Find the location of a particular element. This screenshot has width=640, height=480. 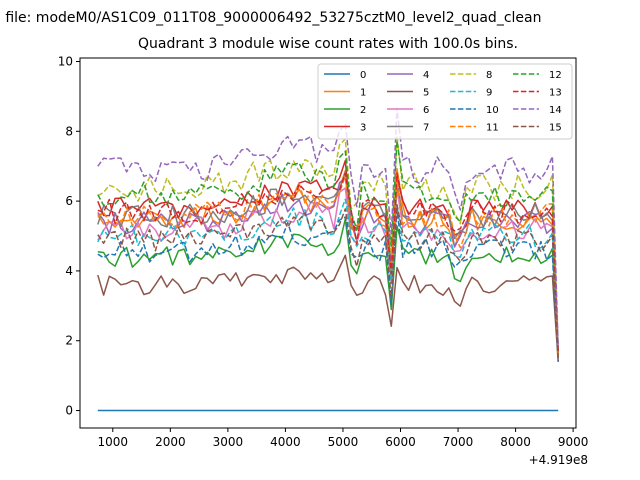

x-tick-label: 8000 is located at coordinates (515, 442).